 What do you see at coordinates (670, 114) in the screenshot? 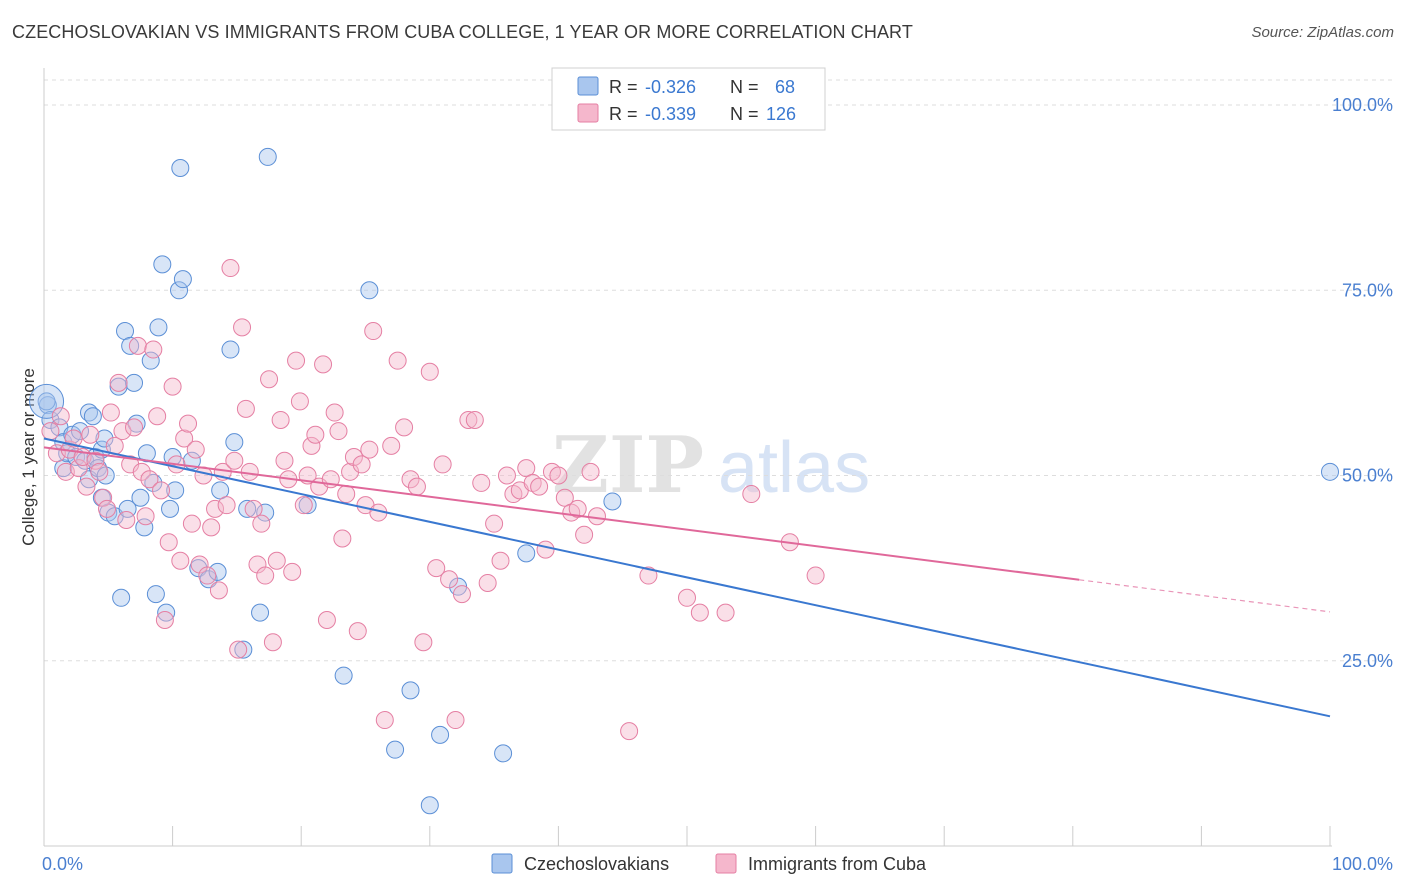
I see `legend-r-value-pink: -0.339` at bounding box center [670, 114].